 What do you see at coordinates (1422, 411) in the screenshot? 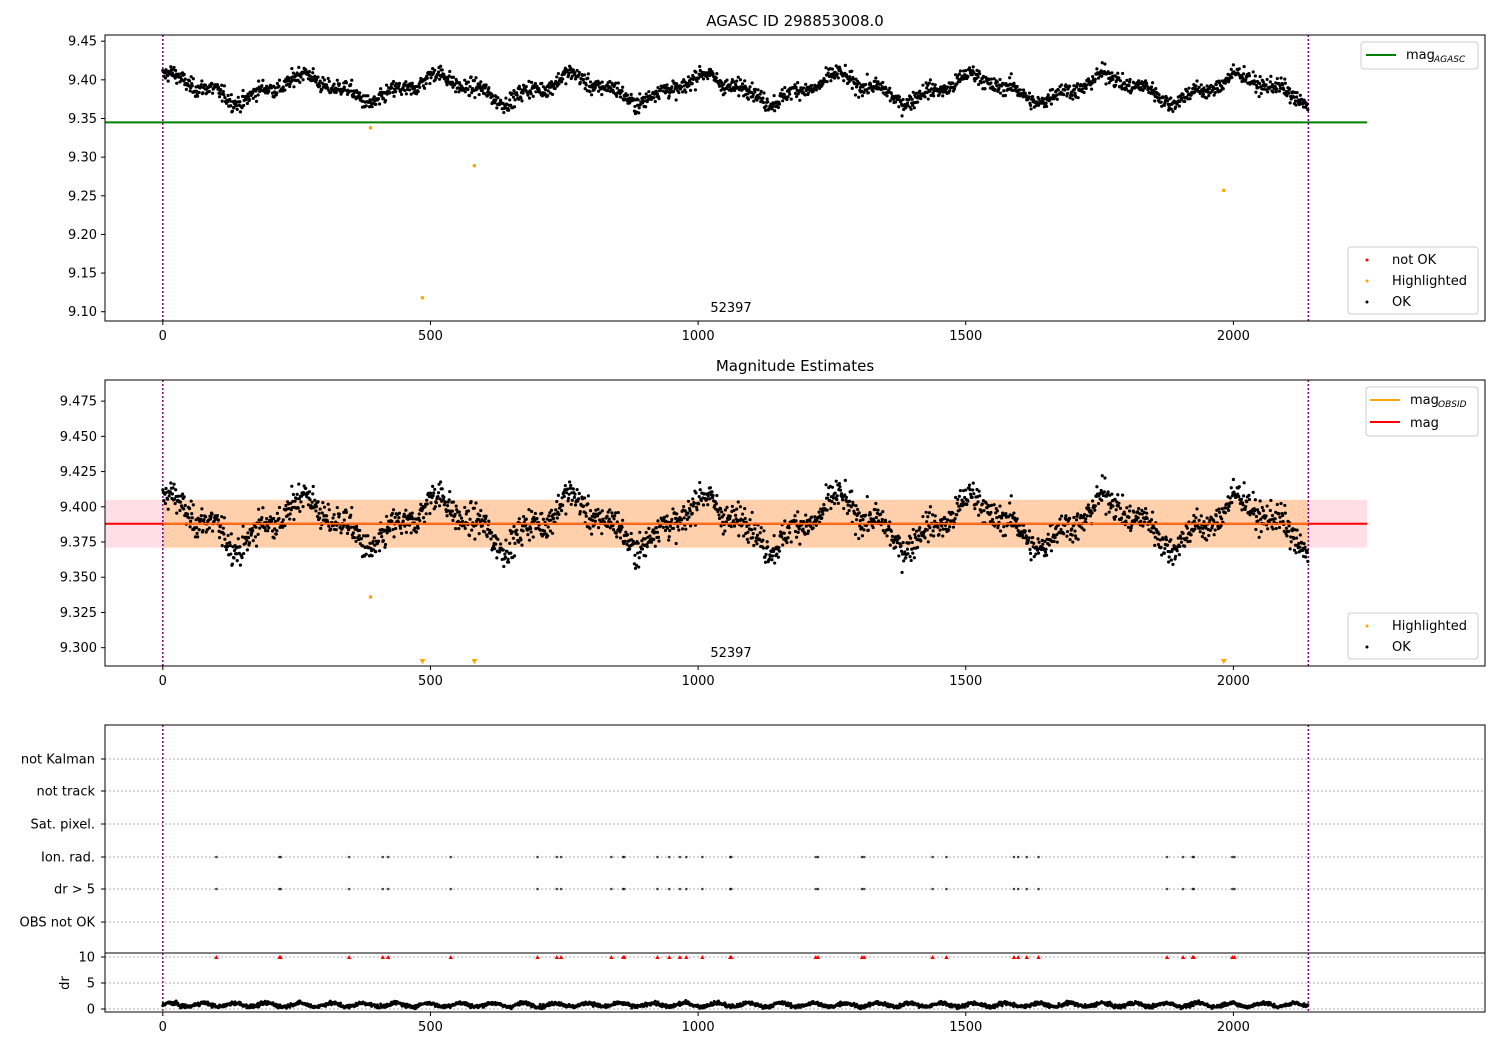
I see `legend-top: mag OBSID mag` at bounding box center [1422, 411].